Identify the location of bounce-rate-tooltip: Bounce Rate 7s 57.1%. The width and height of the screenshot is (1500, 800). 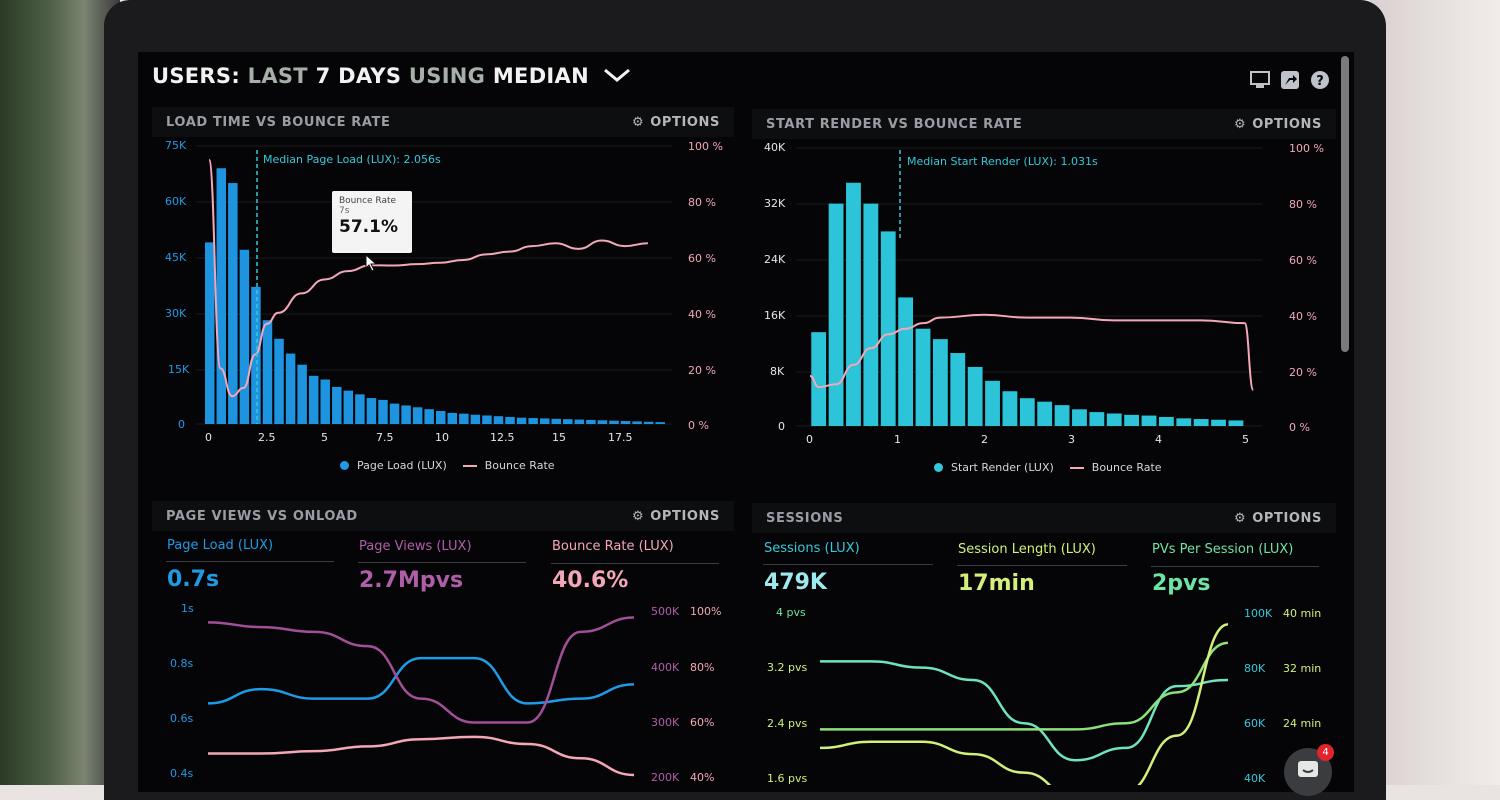
(372, 222).